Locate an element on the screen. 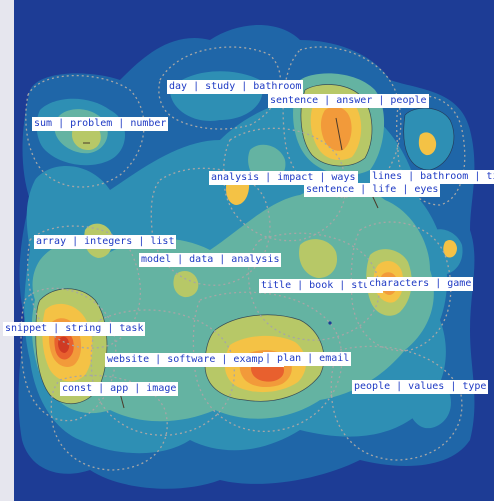 The image size is (494, 501). label-model-data-analysis: model | data | analysis is located at coordinates (210, 260).